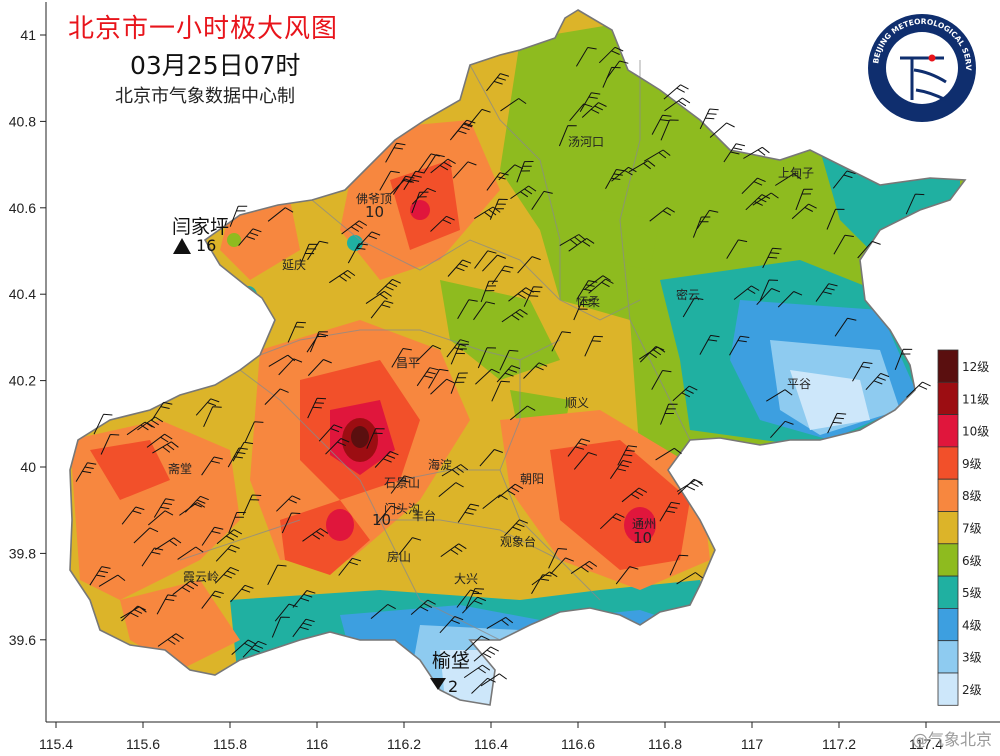 Image resolution: width=1000 pixels, height=756 pixels. What do you see at coordinates (518, 541) in the screenshot?
I see `place-label: 观象台` at bounding box center [518, 541].